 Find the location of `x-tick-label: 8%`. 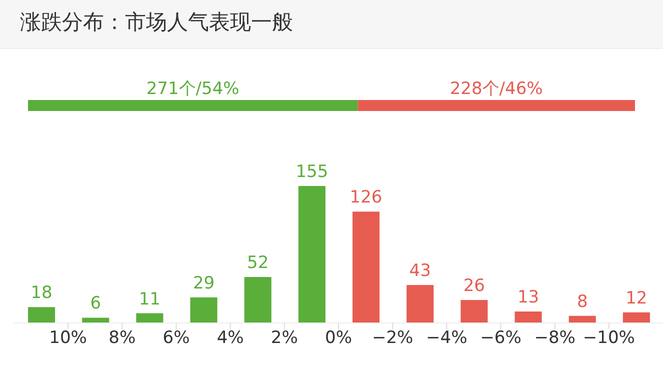

x-tick-label: 8% is located at coordinates (122, 338).